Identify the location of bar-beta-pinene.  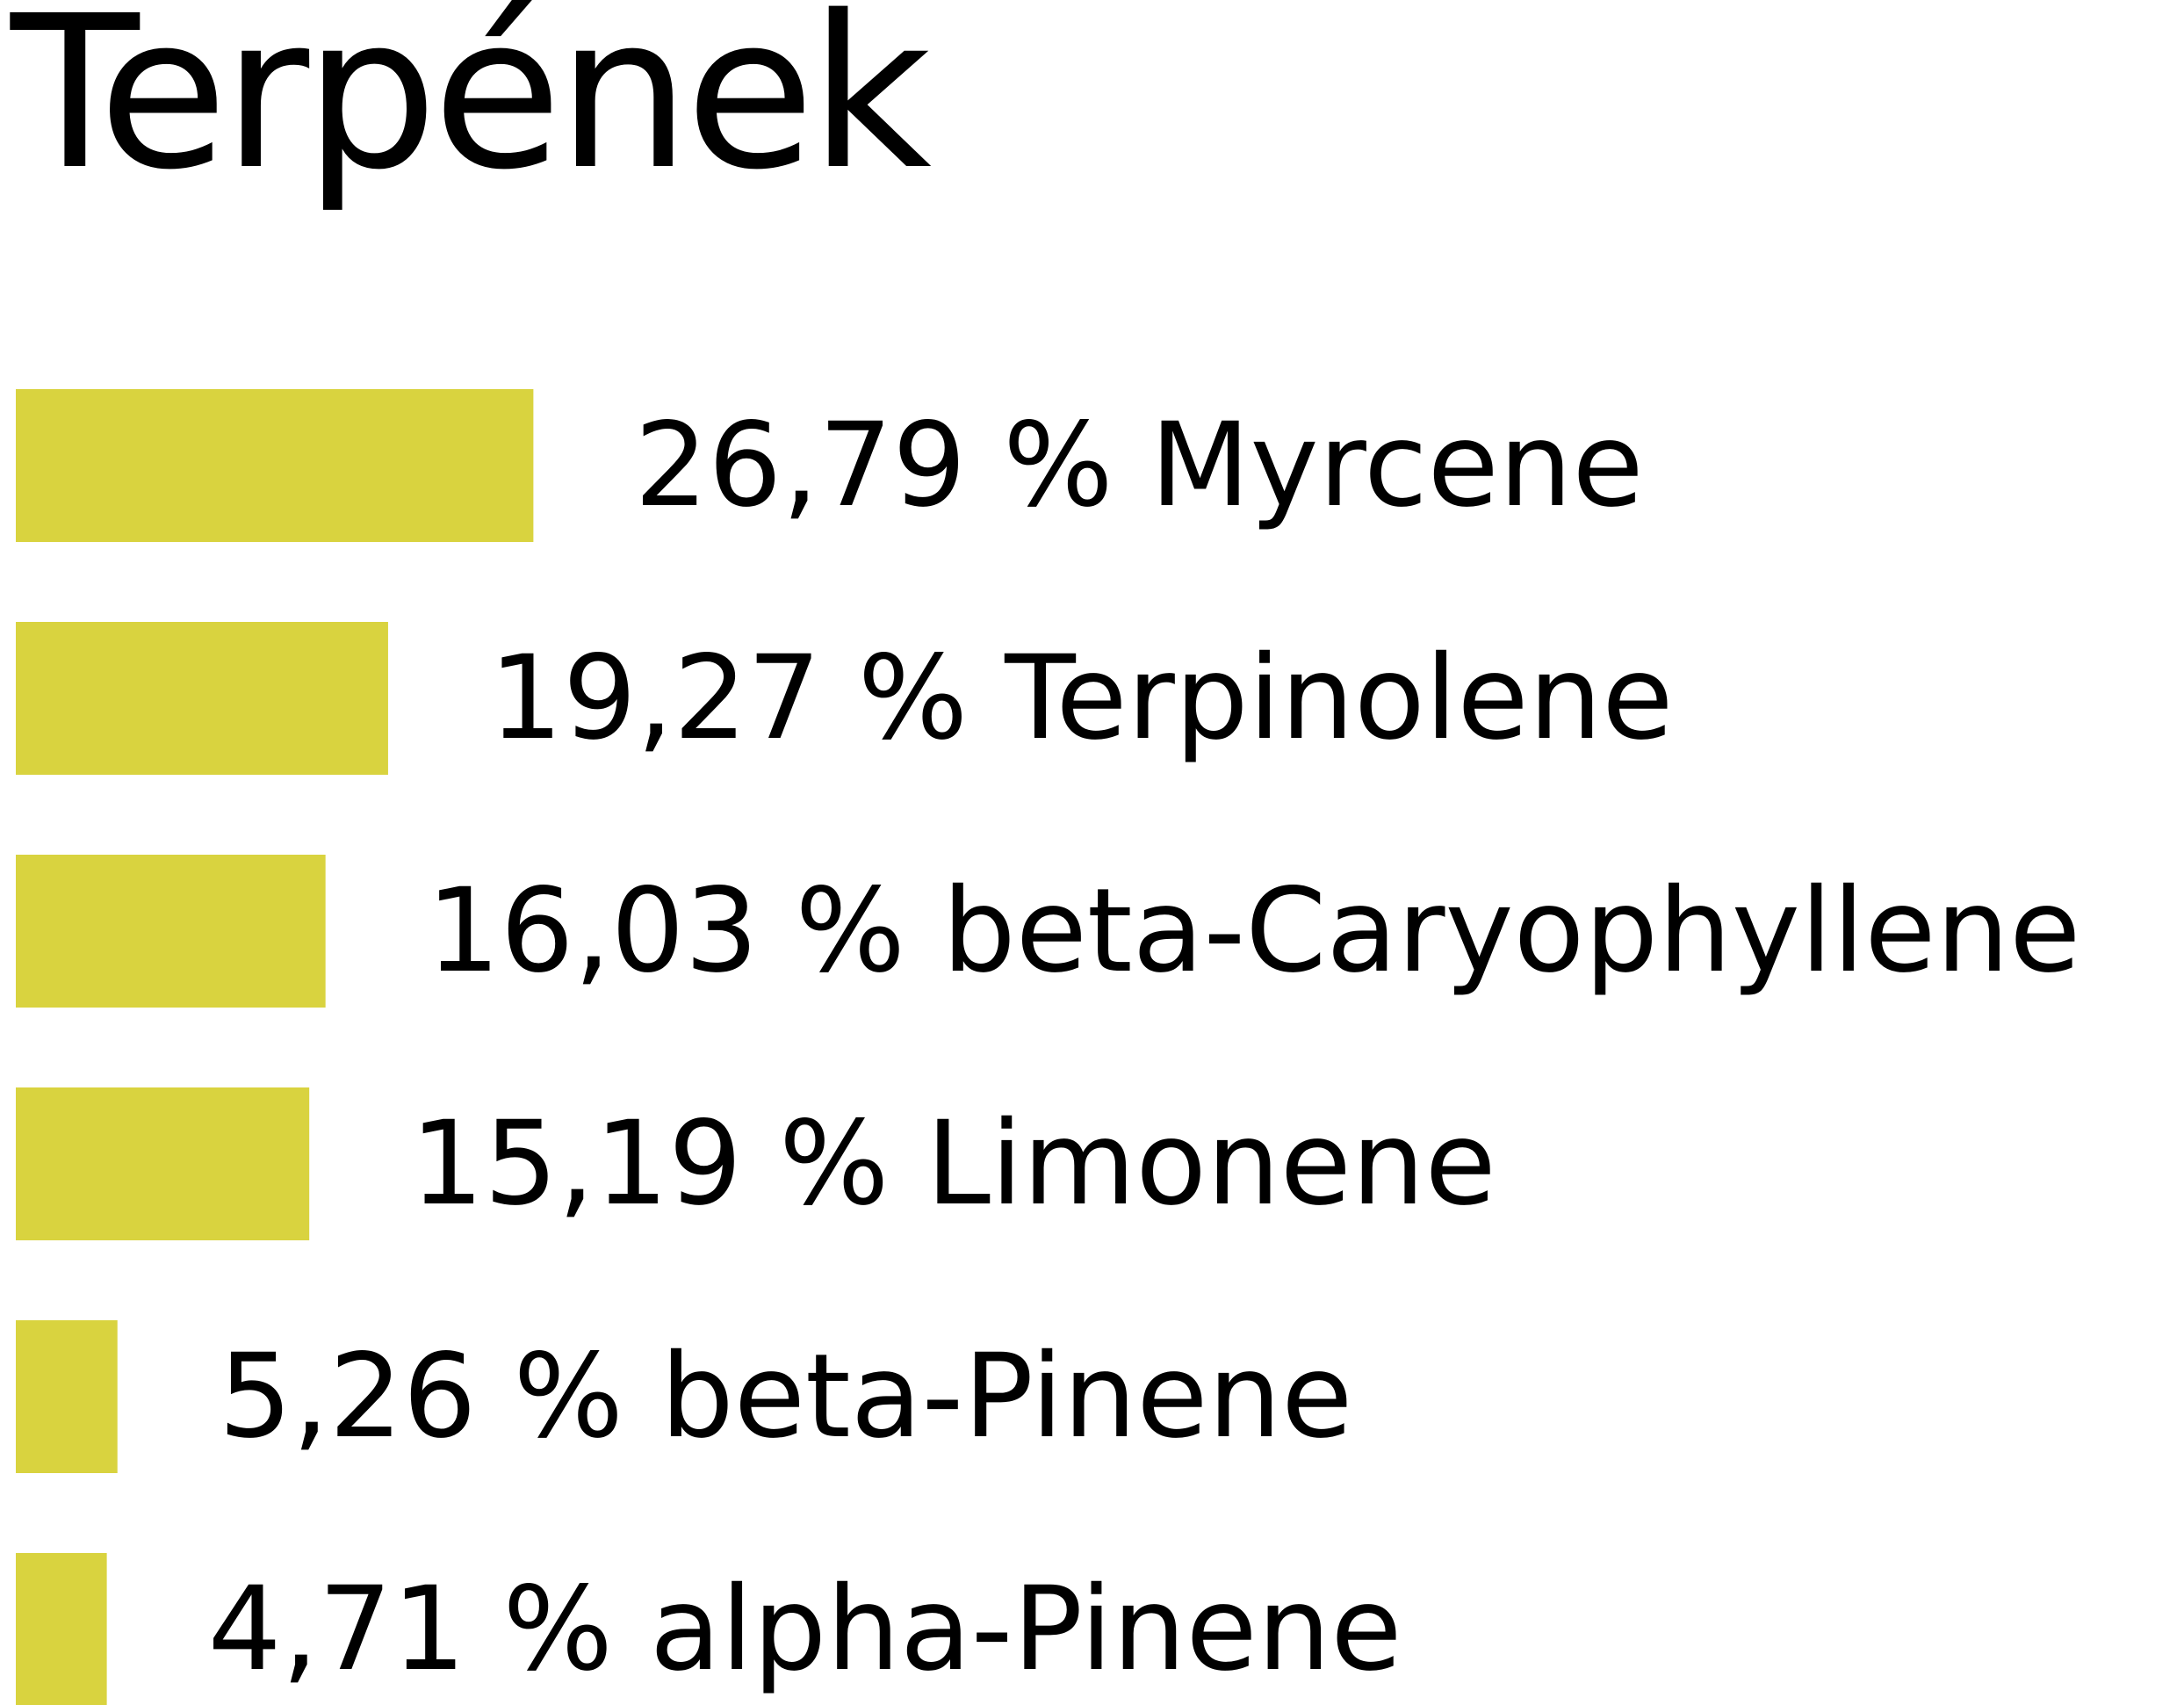
(67, 1396).